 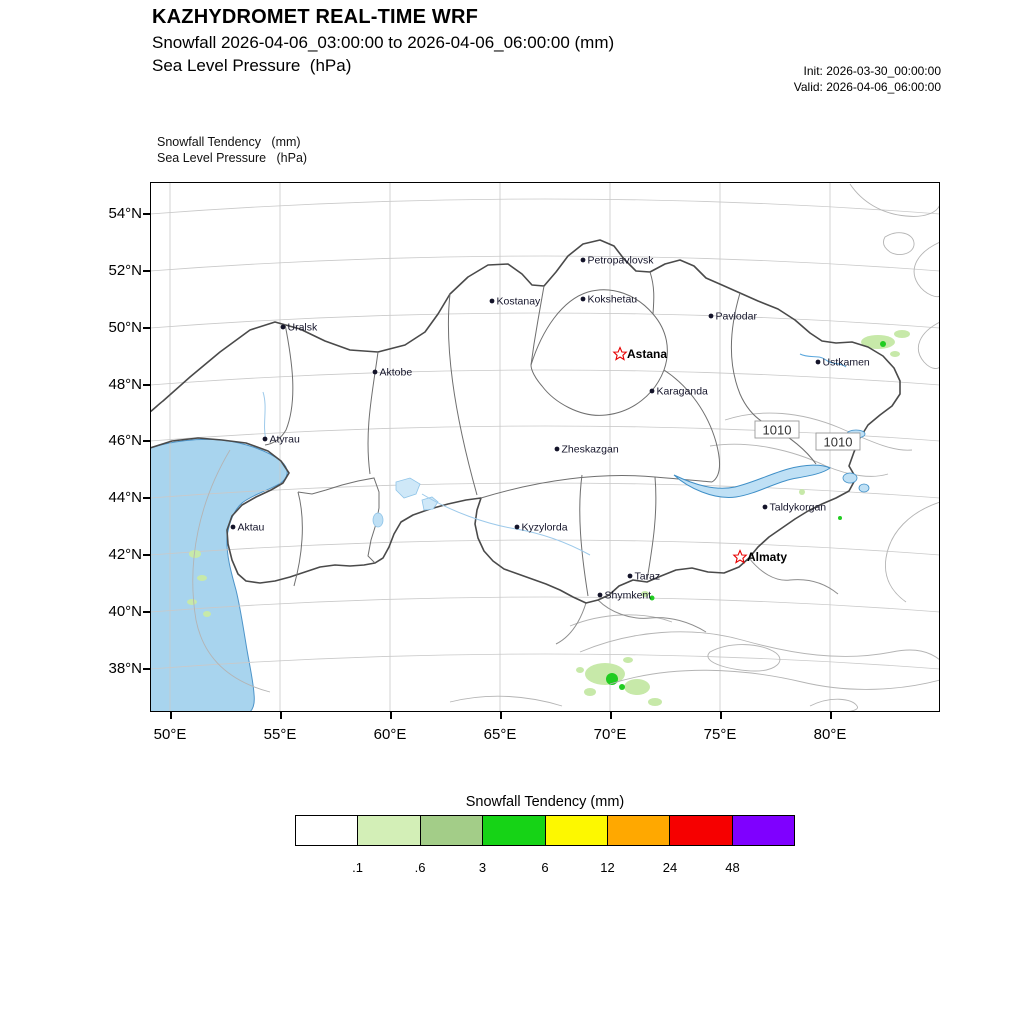 I want to click on city-taldykorgan: Taldykorgan, so click(x=794, y=508).